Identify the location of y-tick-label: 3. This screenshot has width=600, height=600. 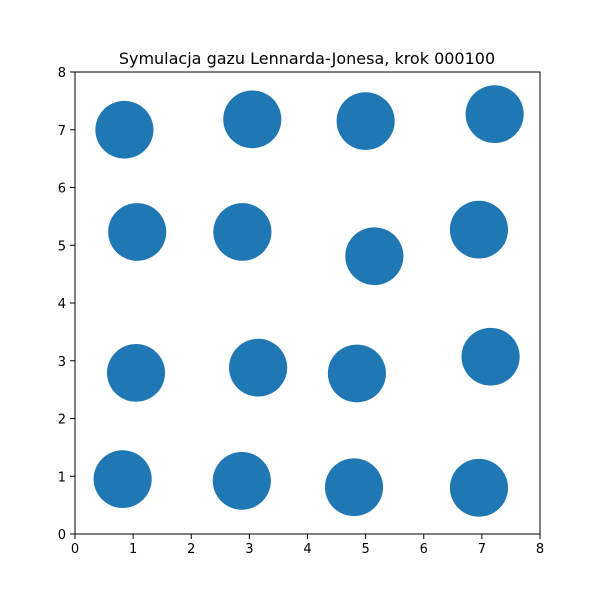
(62, 362).